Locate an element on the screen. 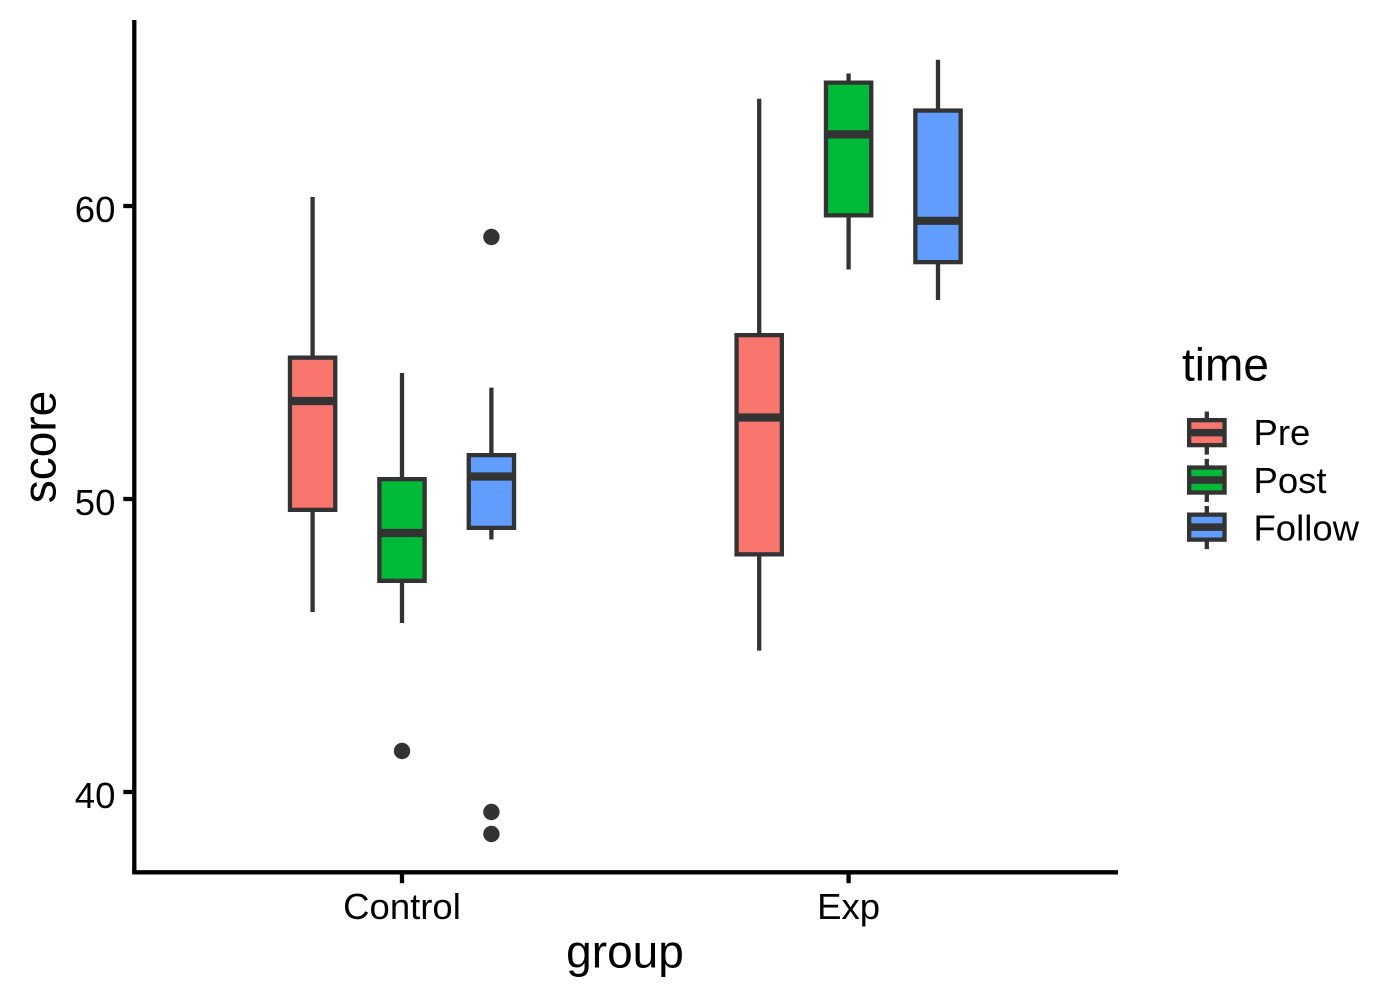 The height and width of the screenshot is (1000, 1400). svg-text: score is located at coordinates (40, 447).